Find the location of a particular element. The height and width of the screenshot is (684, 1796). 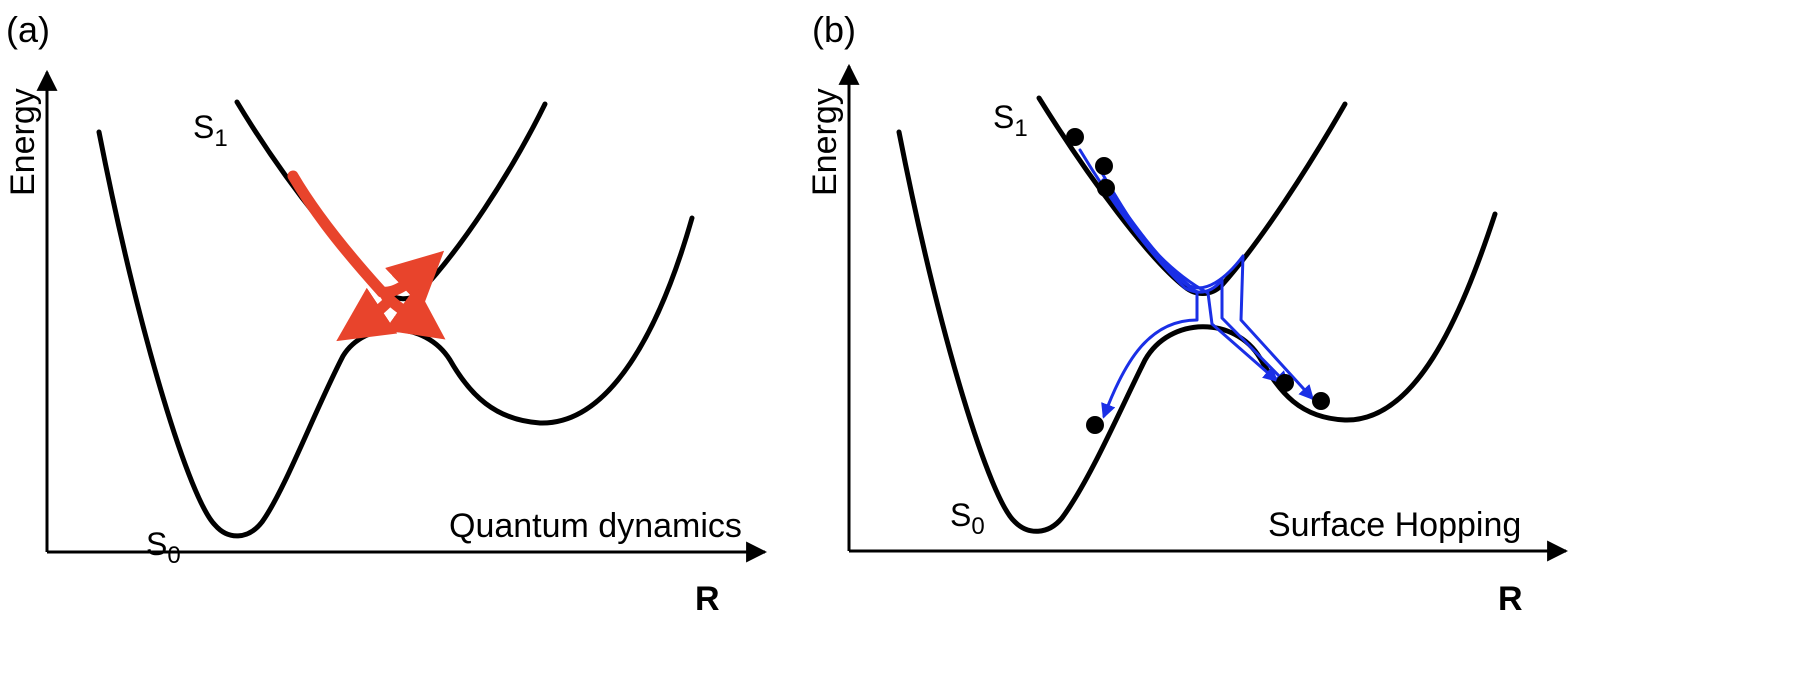

panel-a-x-axis-label: R is located at coordinates (707, 599).